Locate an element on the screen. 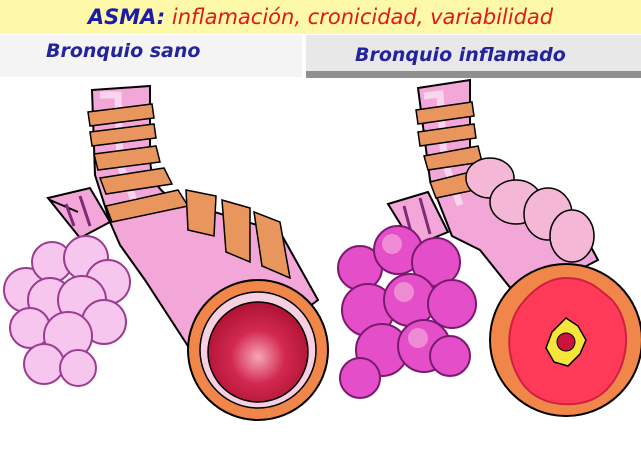  inflamed-lumen is located at coordinates (566, 342).